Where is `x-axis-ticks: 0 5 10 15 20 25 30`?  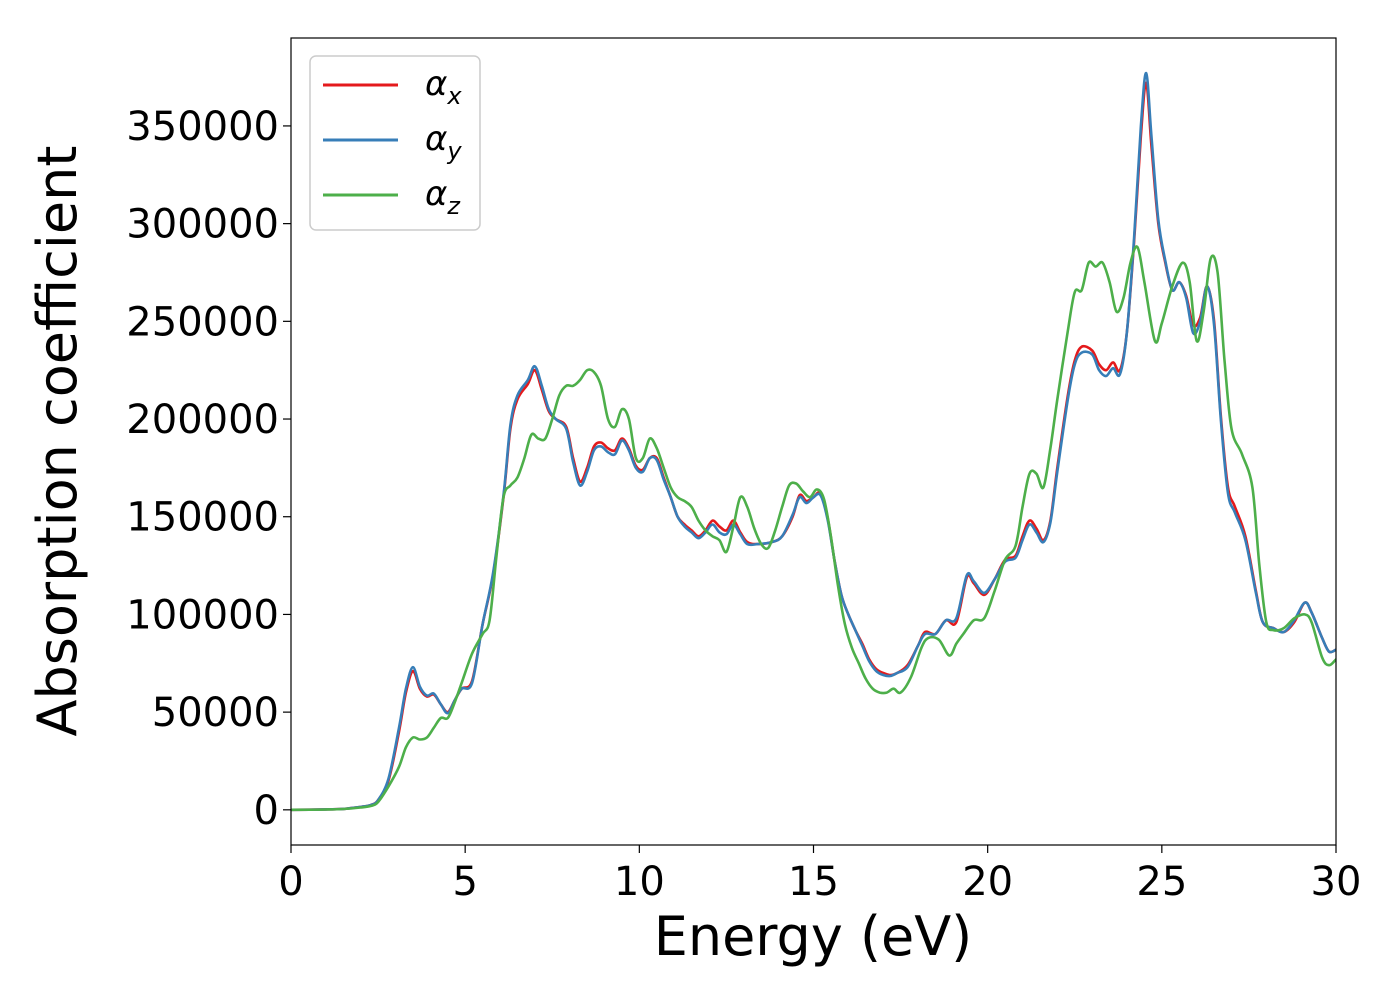 x-axis-ticks: 0 5 10 15 20 25 30 is located at coordinates (819, 875).